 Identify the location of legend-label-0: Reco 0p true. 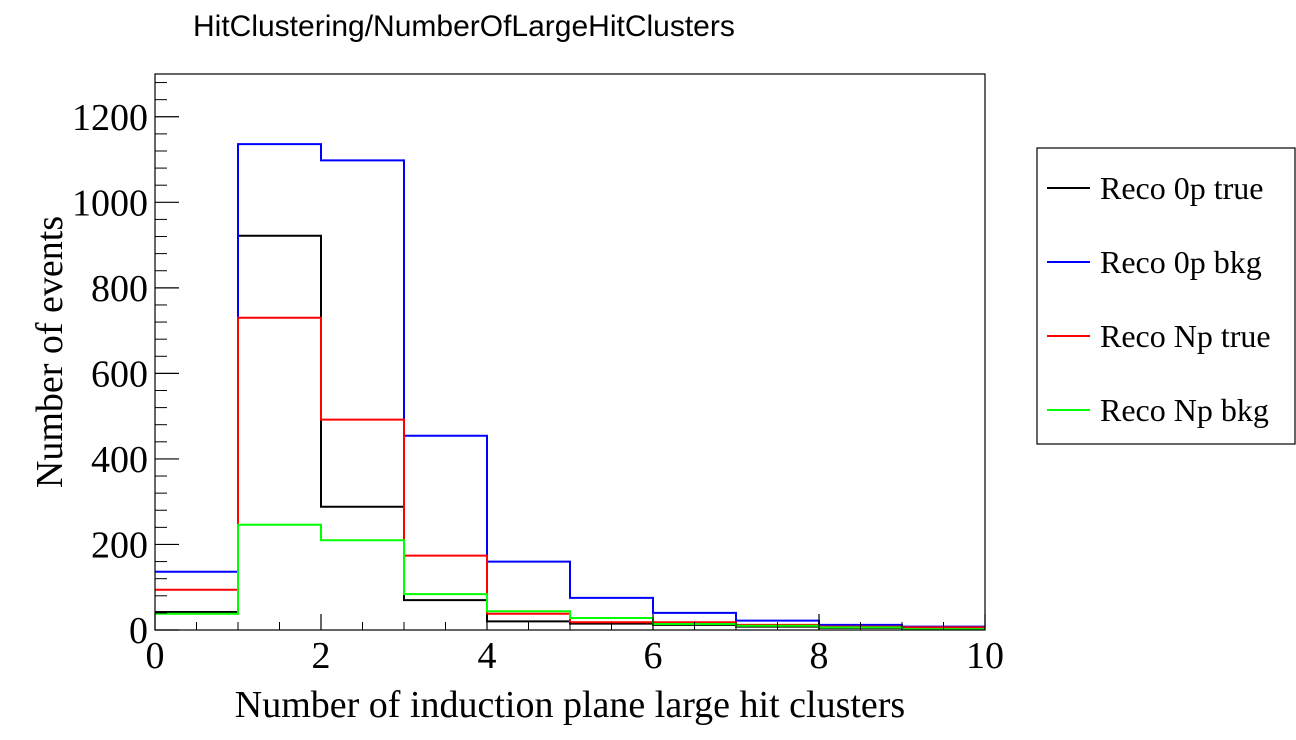
(1182, 188).